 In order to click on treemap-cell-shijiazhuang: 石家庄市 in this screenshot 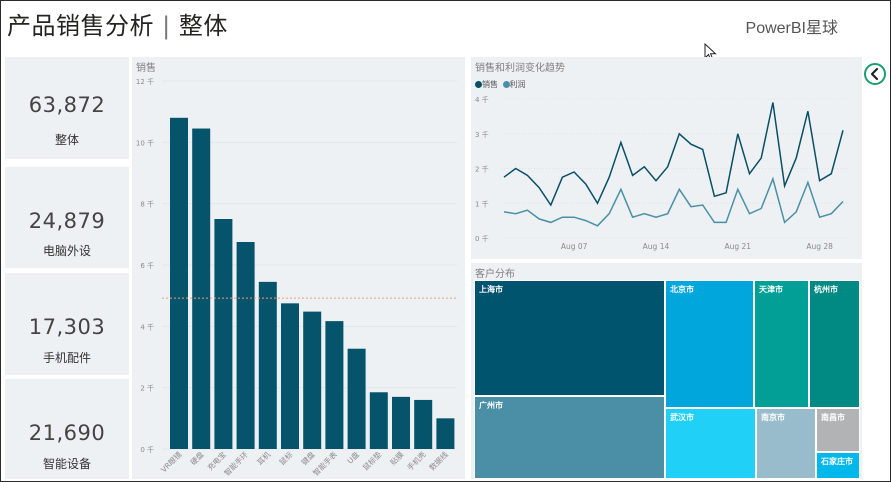, I will do `click(838, 465)`.